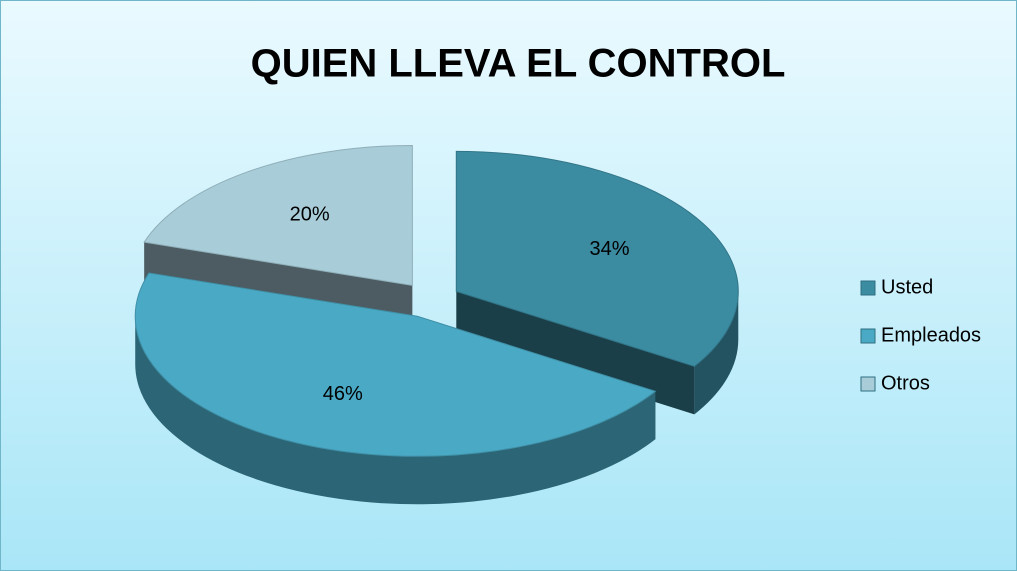 Image resolution: width=1017 pixels, height=571 pixels. Describe the element at coordinates (343, 394) in the screenshot. I see `data-label: 46%` at that location.